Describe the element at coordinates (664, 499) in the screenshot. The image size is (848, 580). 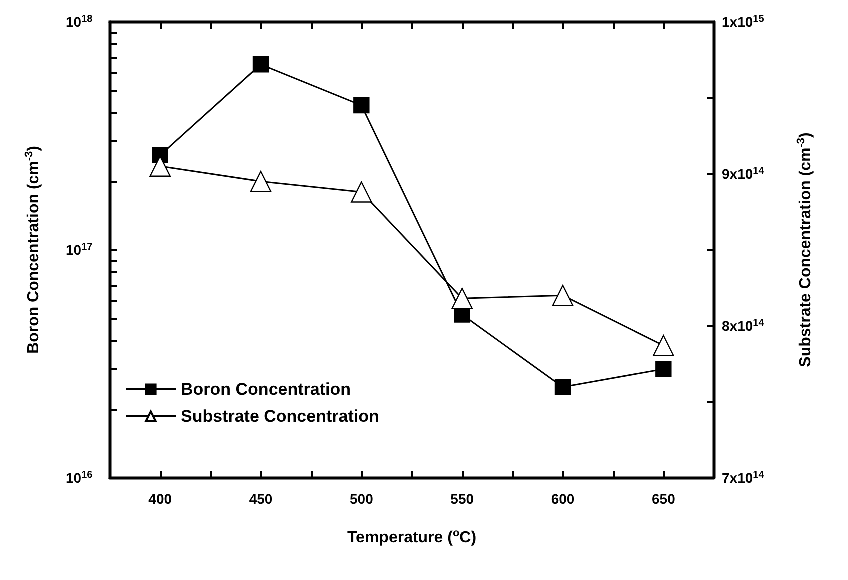
I see `x-tick-label: 650` at that location.